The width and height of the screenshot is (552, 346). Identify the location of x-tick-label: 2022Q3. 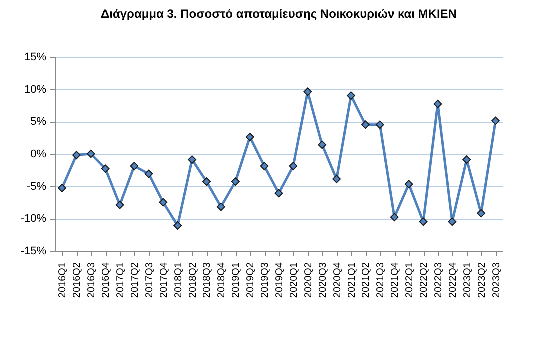
(438, 280).